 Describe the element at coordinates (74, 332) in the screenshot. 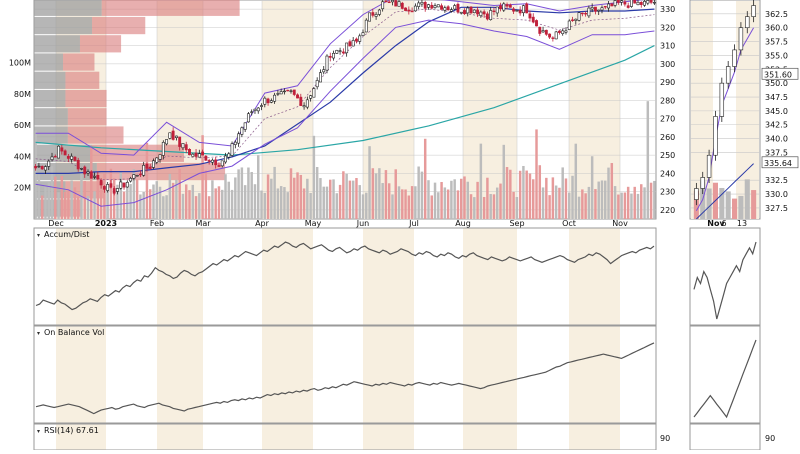

I see `obv-panel-label: On Balance Vol` at that location.